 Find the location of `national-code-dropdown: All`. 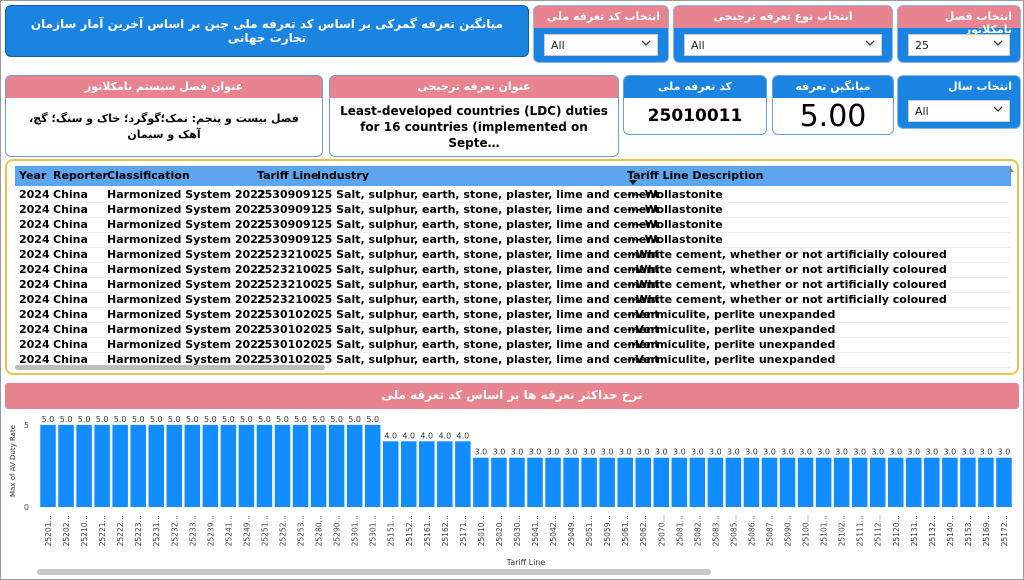

national-code-dropdown: All is located at coordinates (601, 45).